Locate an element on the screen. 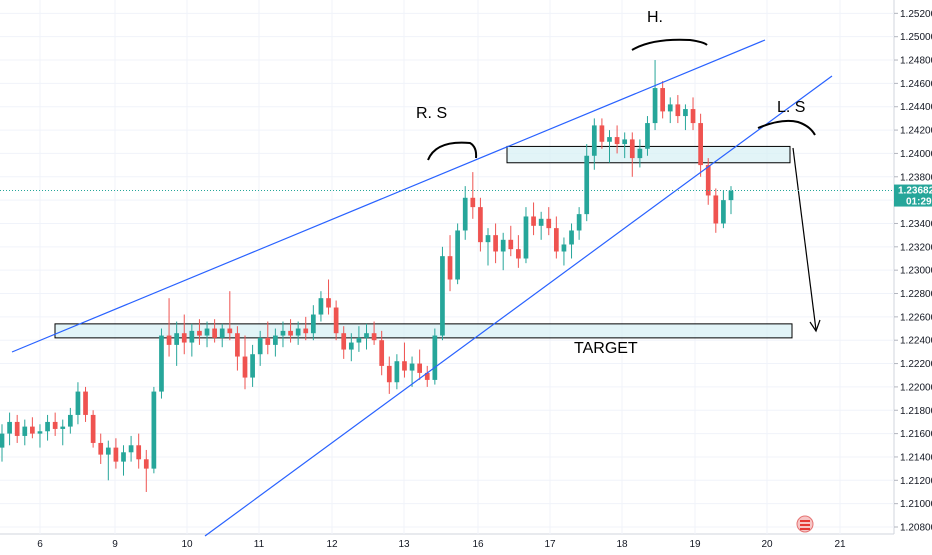  right-shoulder-label: R. S is located at coordinates (431, 113).